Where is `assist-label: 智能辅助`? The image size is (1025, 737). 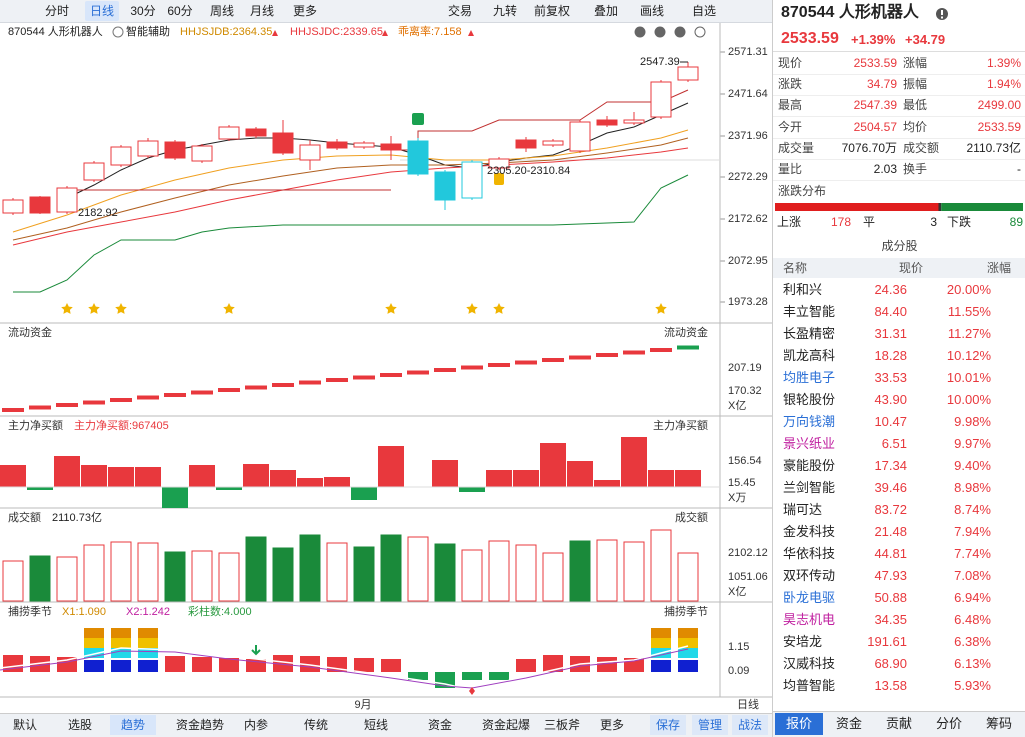 assist-label: 智能辅助 is located at coordinates (148, 32).